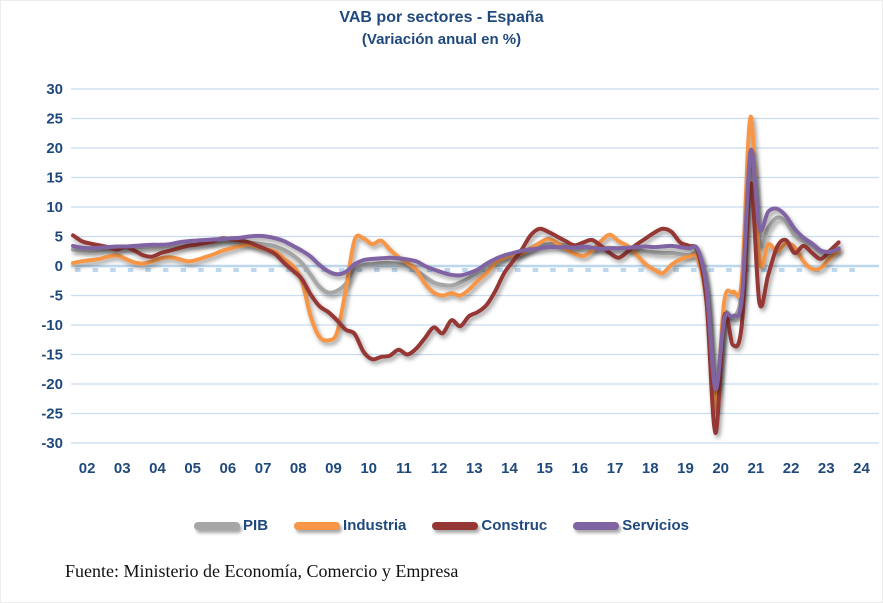 The width and height of the screenshot is (883, 603). What do you see at coordinates (685, 468) in the screenshot?
I see `x-axis-tick-label: 19` at bounding box center [685, 468].